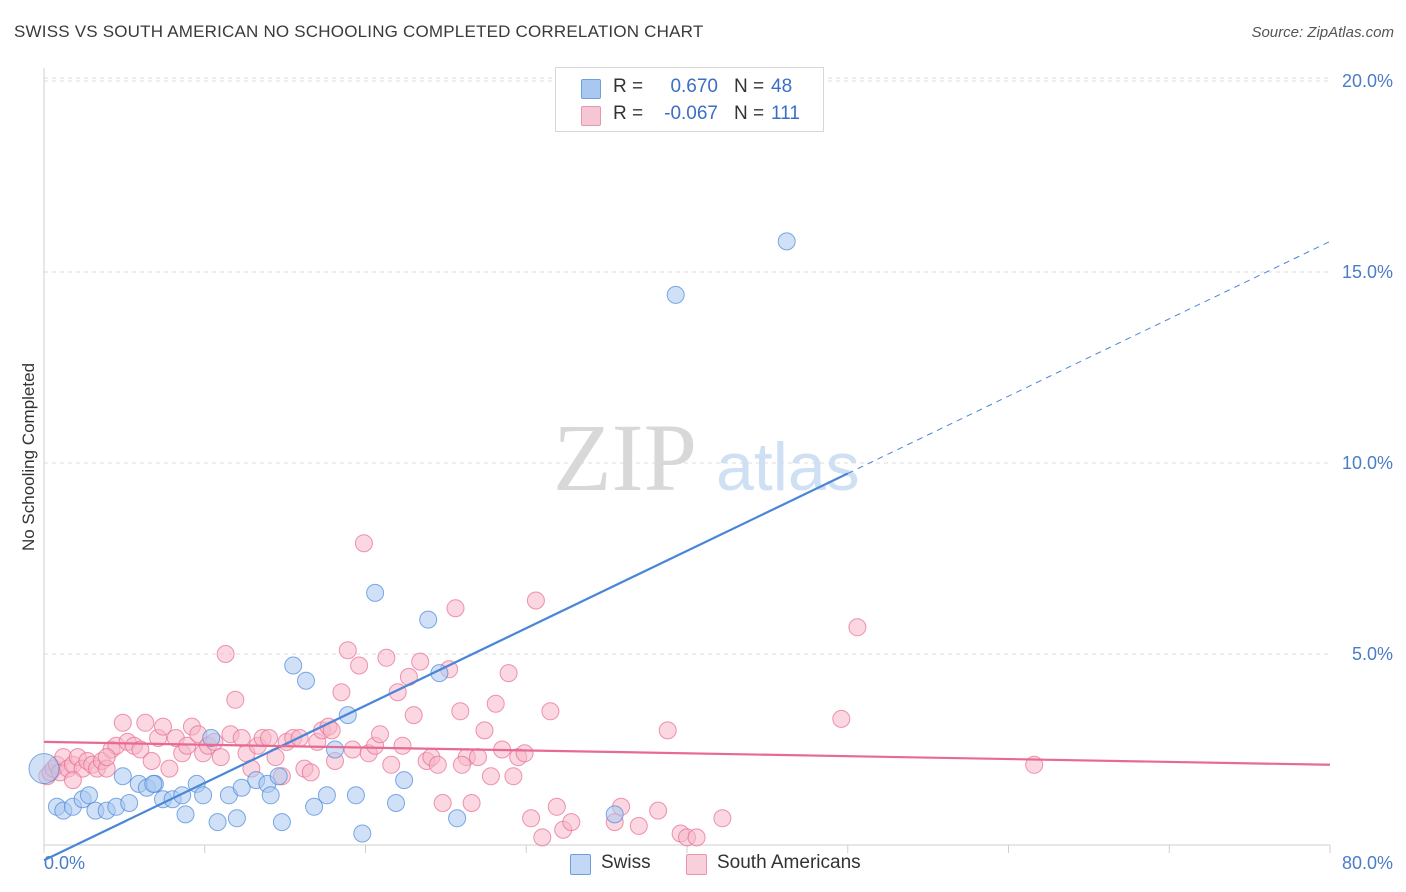 The image size is (1406, 892). I want to click on n-value: 111, so click(785, 113).